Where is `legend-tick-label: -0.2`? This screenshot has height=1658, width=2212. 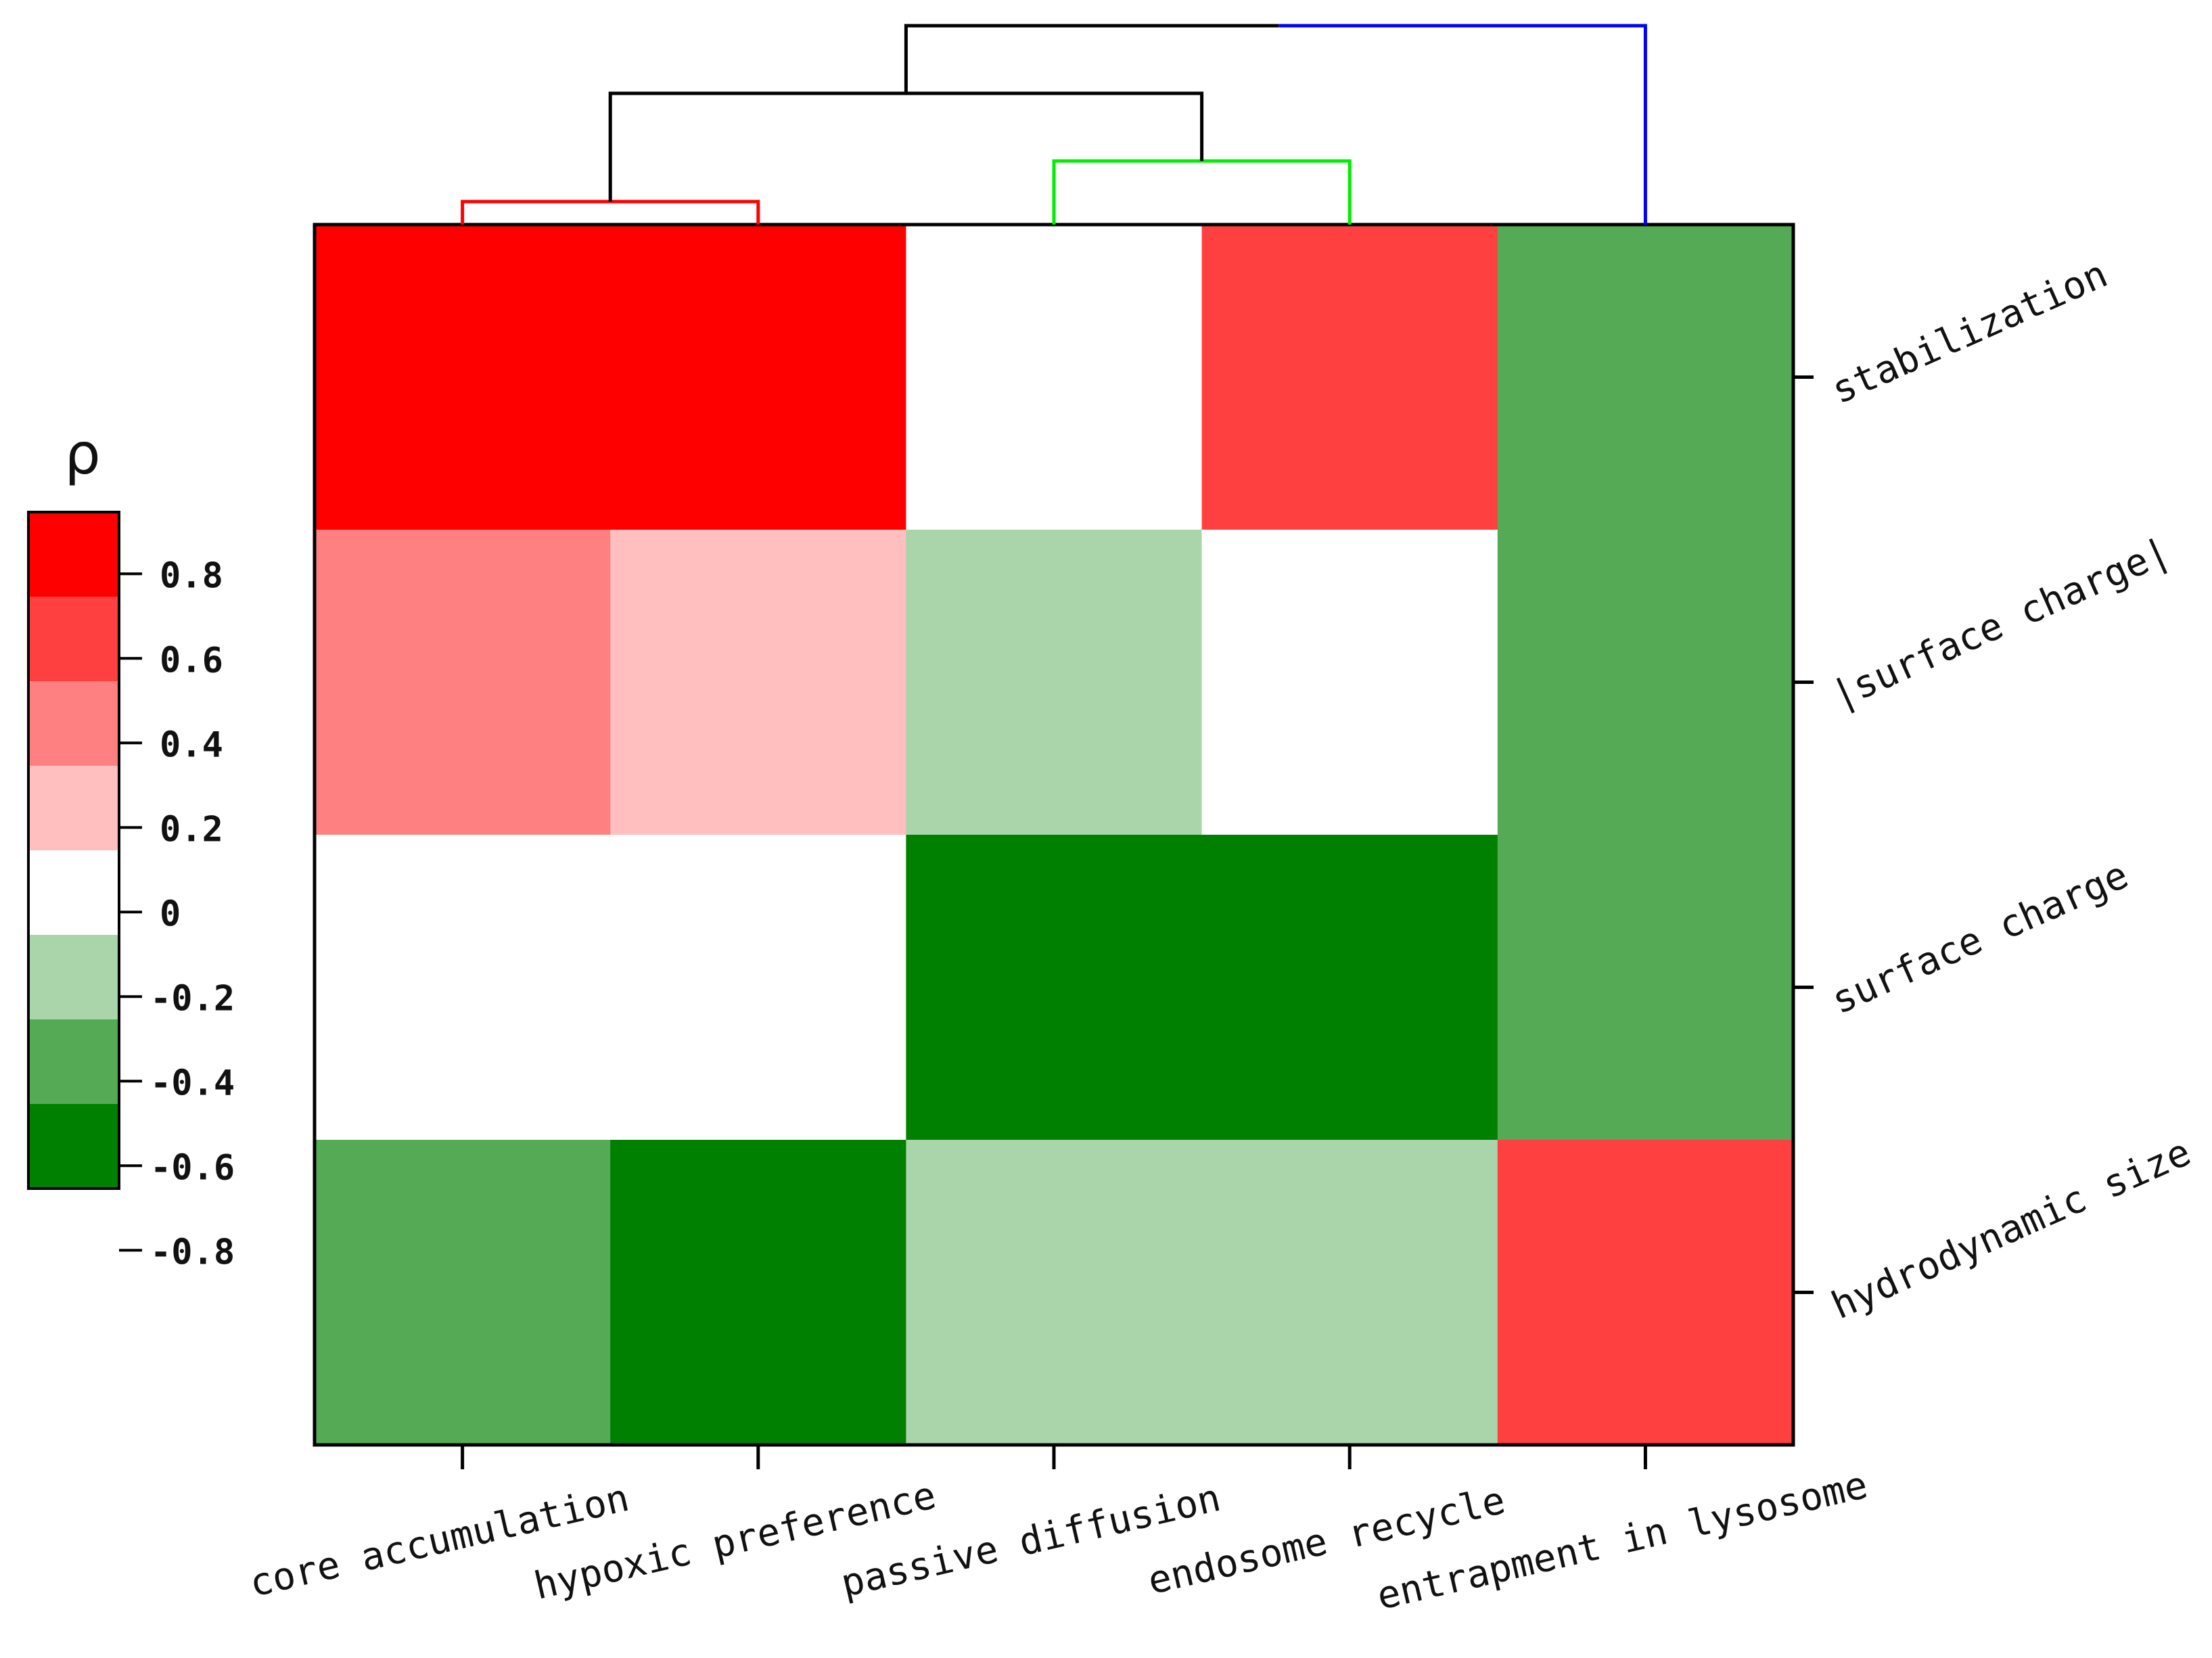
legend-tick-label: -0.2 is located at coordinates (192, 999).